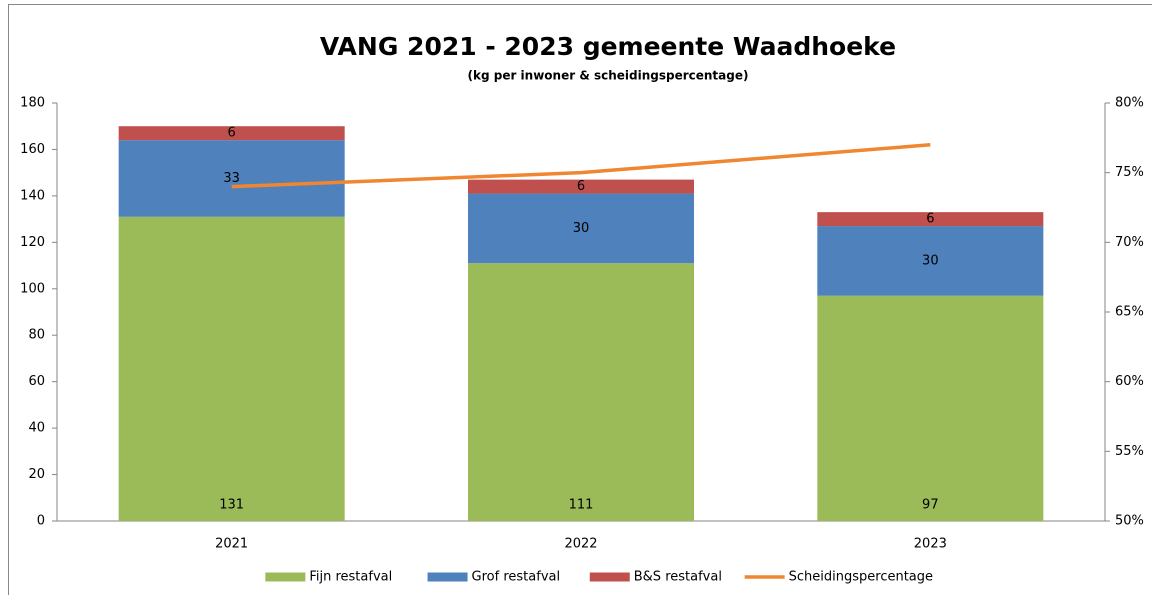 Image resolution: width=1152 pixels, height=595 pixels. What do you see at coordinates (36, 335) in the screenshot?
I see `y-tick-label: 80` at bounding box center [36, 335].